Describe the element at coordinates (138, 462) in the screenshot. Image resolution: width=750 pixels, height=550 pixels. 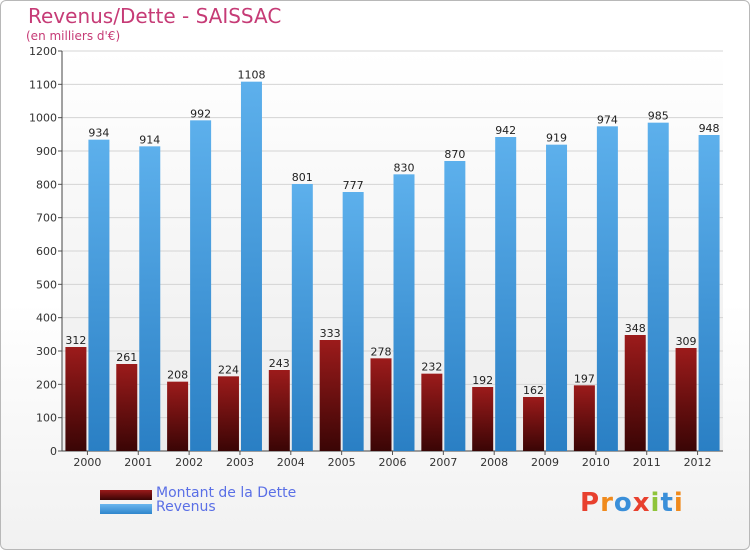
I see `x-tick-label: 2001` at that location.